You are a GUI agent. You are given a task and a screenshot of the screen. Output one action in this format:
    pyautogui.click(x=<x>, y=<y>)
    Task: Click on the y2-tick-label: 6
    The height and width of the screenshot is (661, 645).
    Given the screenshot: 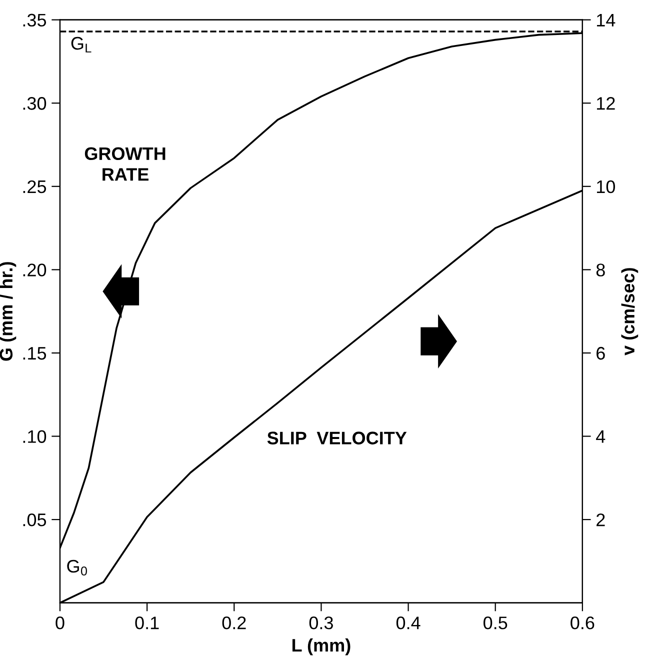 What is the action you would take?
    pyautogui.click(x=600, y=353)
    